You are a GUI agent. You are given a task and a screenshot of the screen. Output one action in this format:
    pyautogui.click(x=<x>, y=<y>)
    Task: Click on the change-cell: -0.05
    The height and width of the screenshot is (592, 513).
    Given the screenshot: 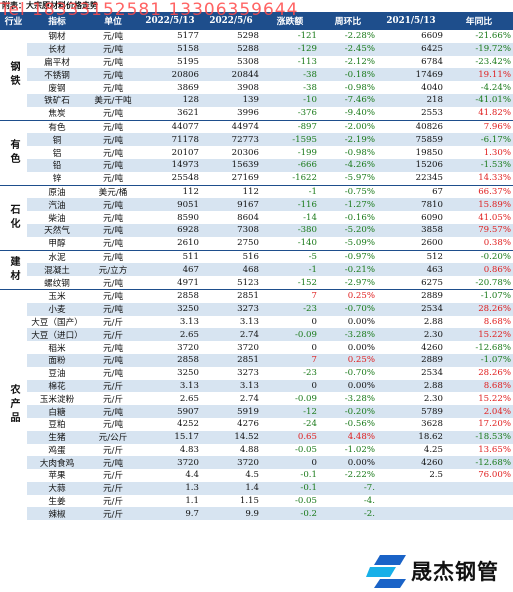 What is the action you would take?
    pyautogui.click(x=305, y=449)
    